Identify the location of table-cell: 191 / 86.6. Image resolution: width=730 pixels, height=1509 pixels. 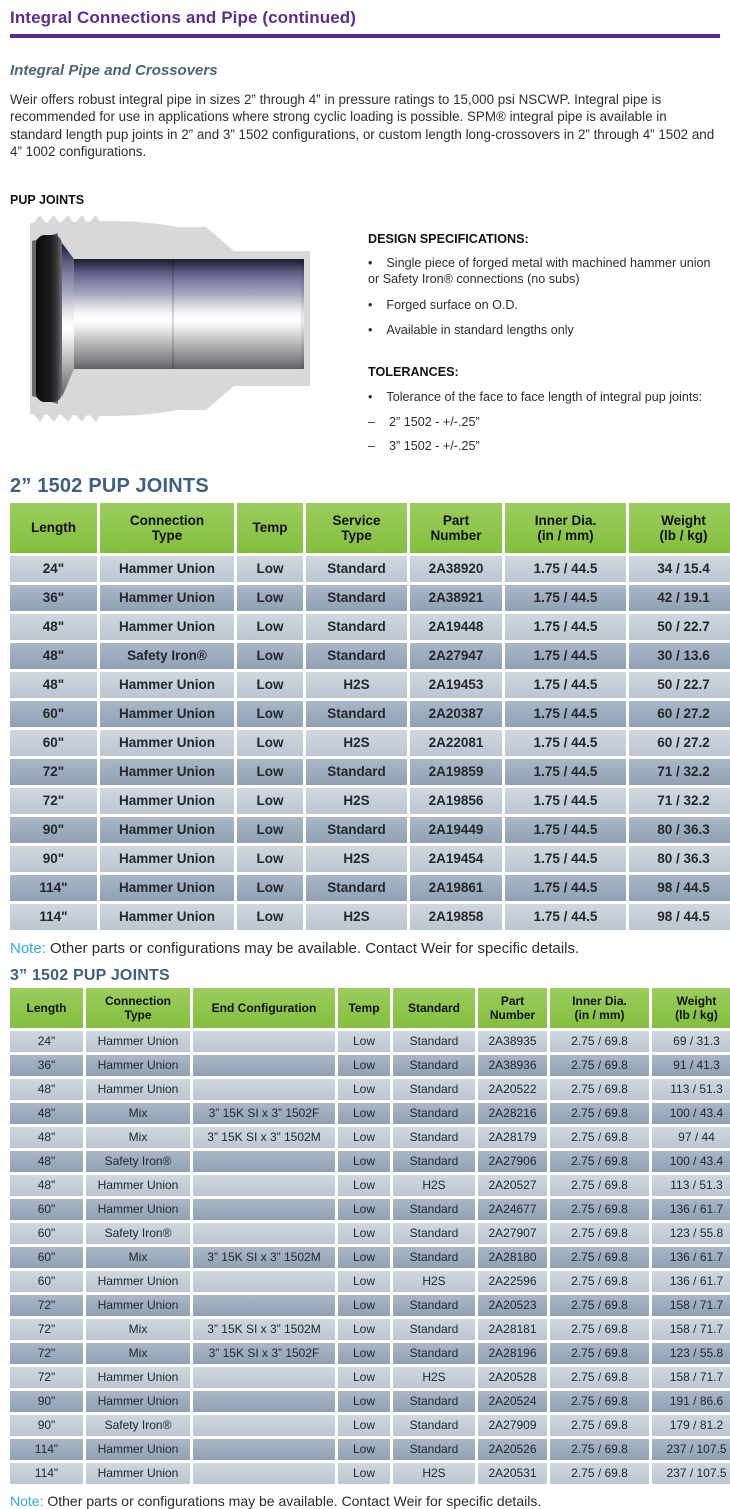
(691, 1401).